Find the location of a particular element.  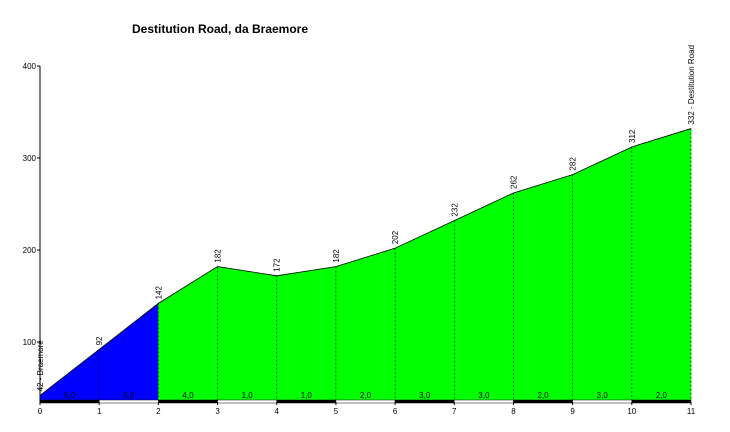

x-tick-label: 1 is located at coordinates (99, 411).